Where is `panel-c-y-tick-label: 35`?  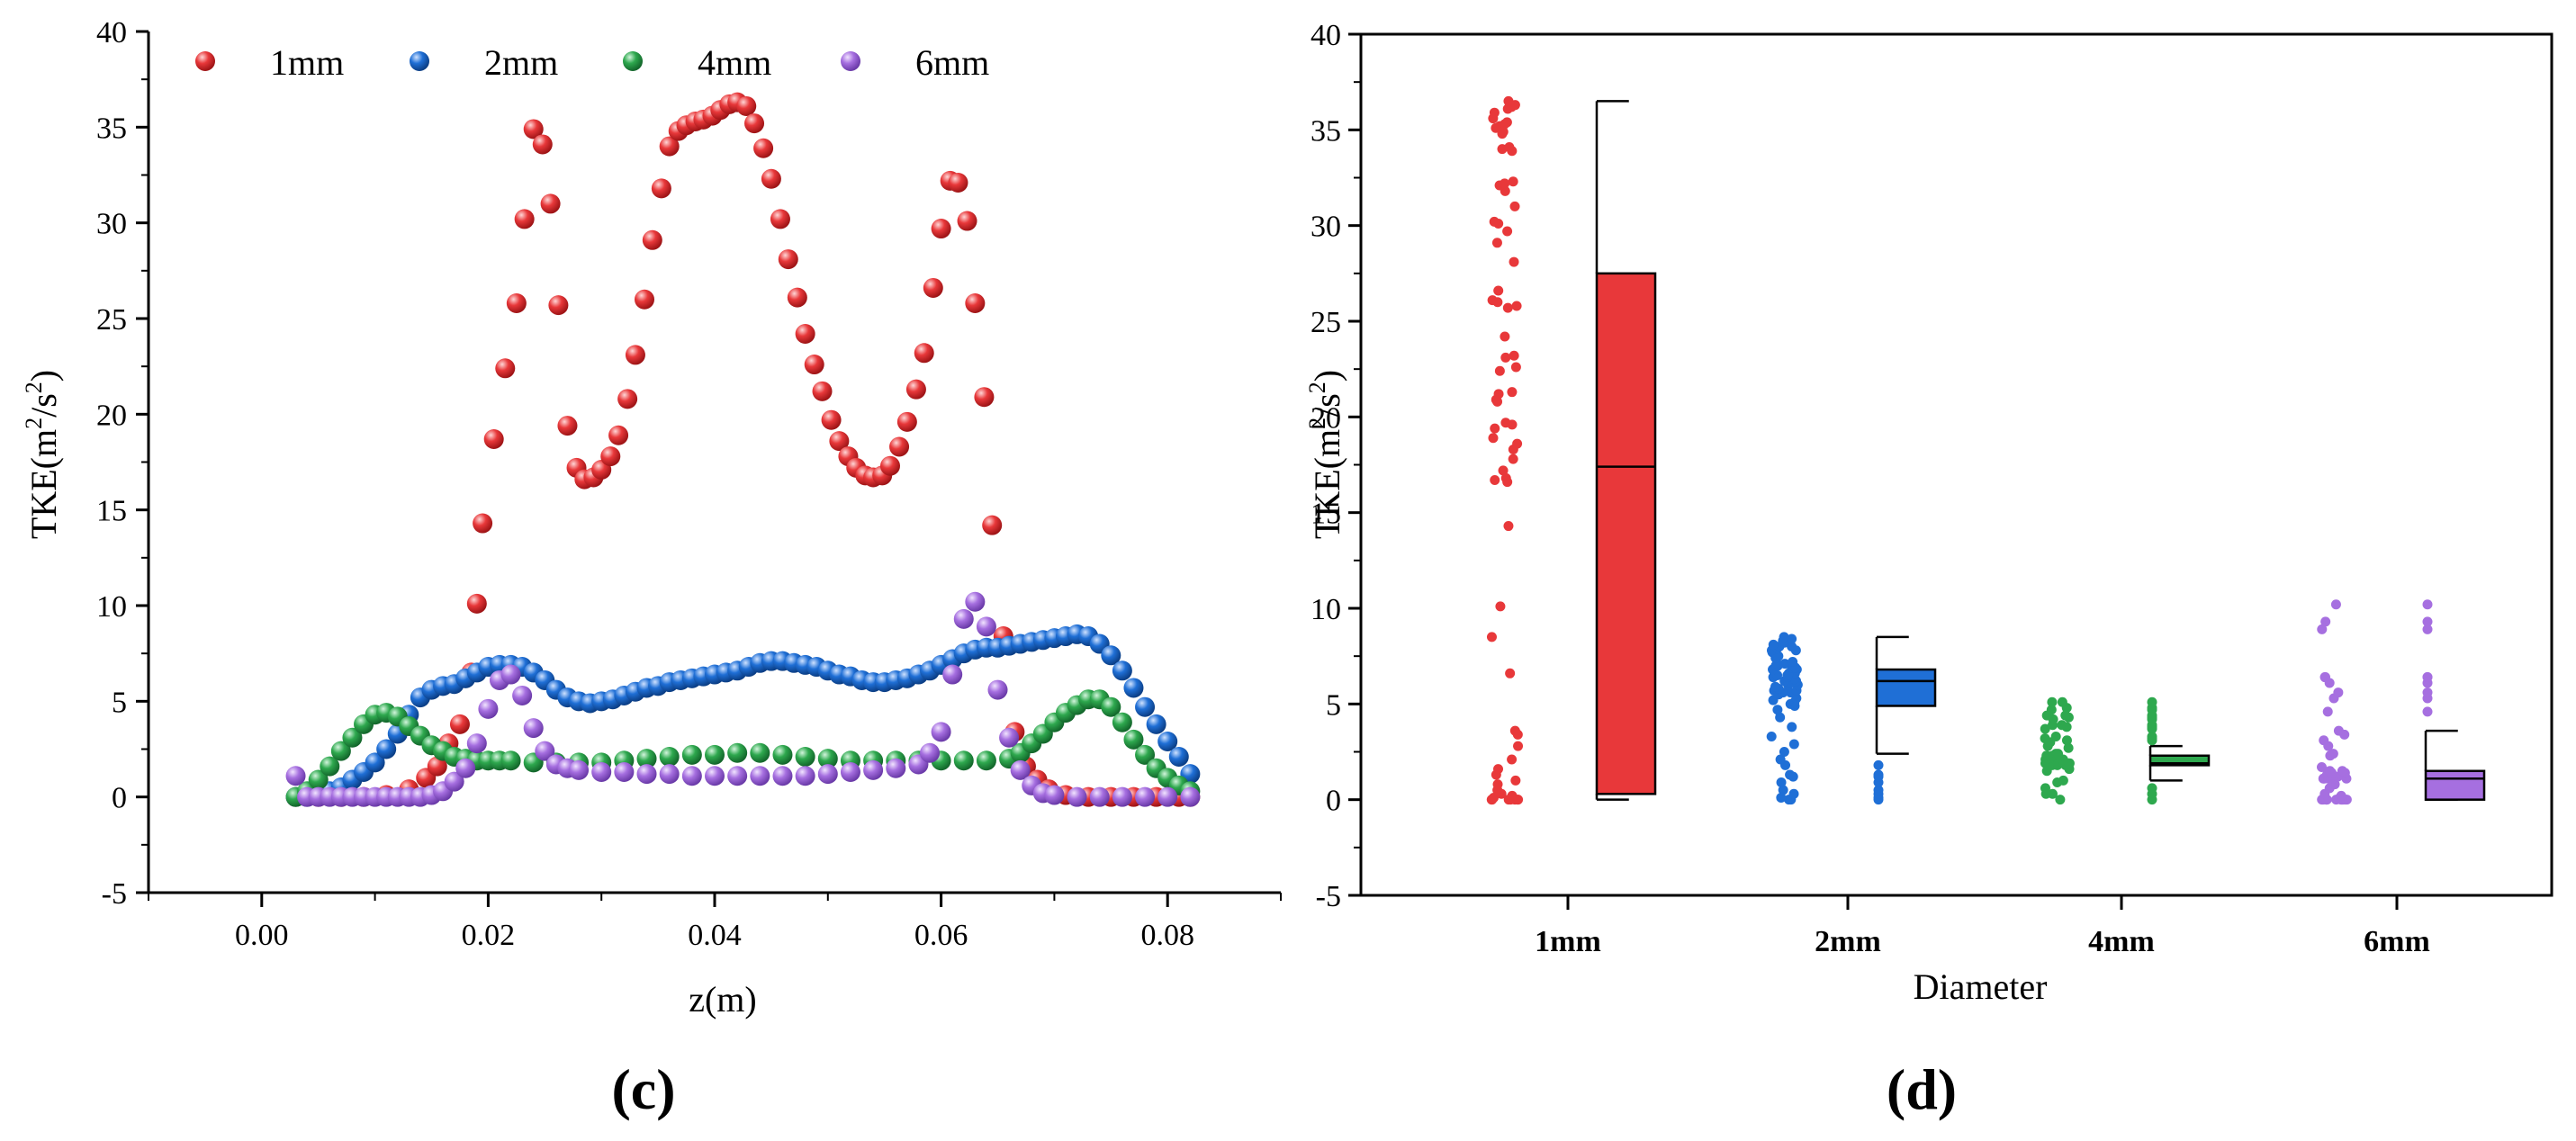
panel-c-y-tick-label: 35 is located at coordinates (111, 128).